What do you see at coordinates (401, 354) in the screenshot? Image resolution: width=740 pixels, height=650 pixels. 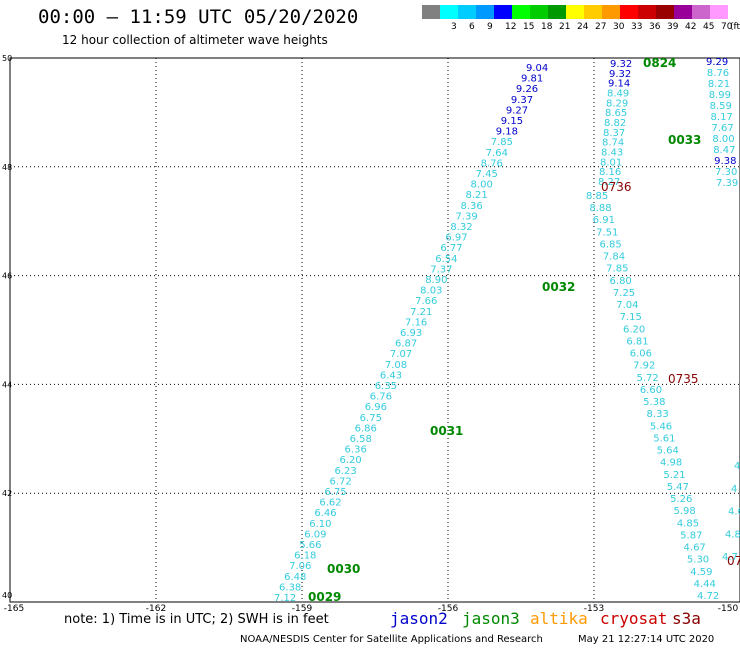 I see `swh-value: 7.07` at bounding box center [401, 354].